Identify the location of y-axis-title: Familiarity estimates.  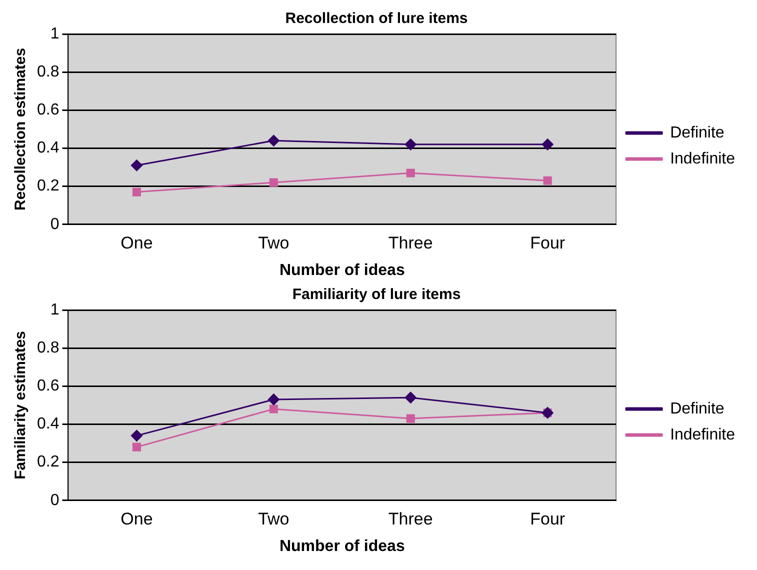
(21, 405).